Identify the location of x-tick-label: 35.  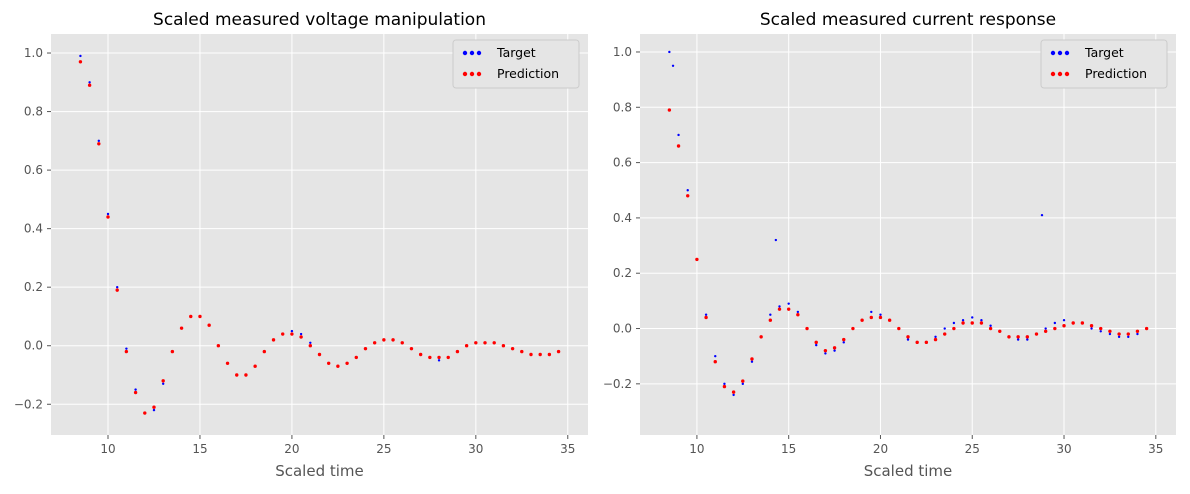
(567, 449).